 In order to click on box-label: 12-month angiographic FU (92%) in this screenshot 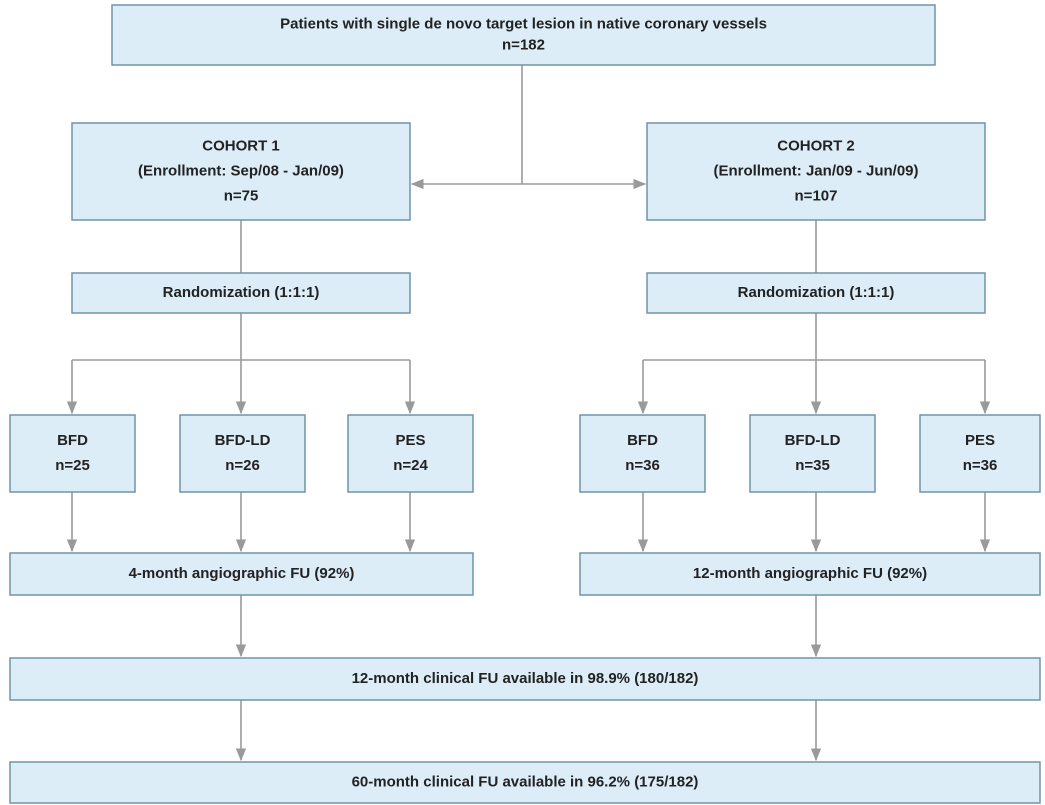, I will do `click(810, 573)`.